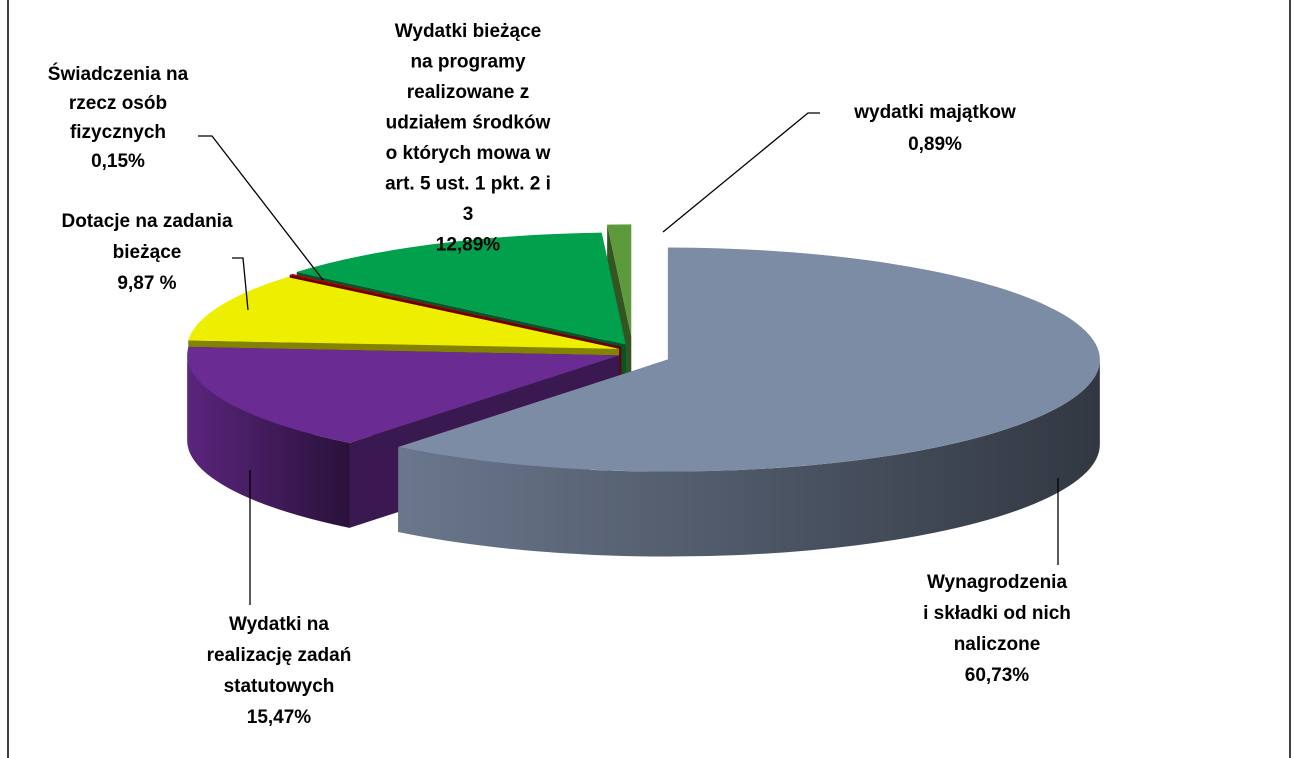 Image resolution: width=1294 pixels, height=758 pixels. I want to click on value-label: 0,89%, so click(935, 144).